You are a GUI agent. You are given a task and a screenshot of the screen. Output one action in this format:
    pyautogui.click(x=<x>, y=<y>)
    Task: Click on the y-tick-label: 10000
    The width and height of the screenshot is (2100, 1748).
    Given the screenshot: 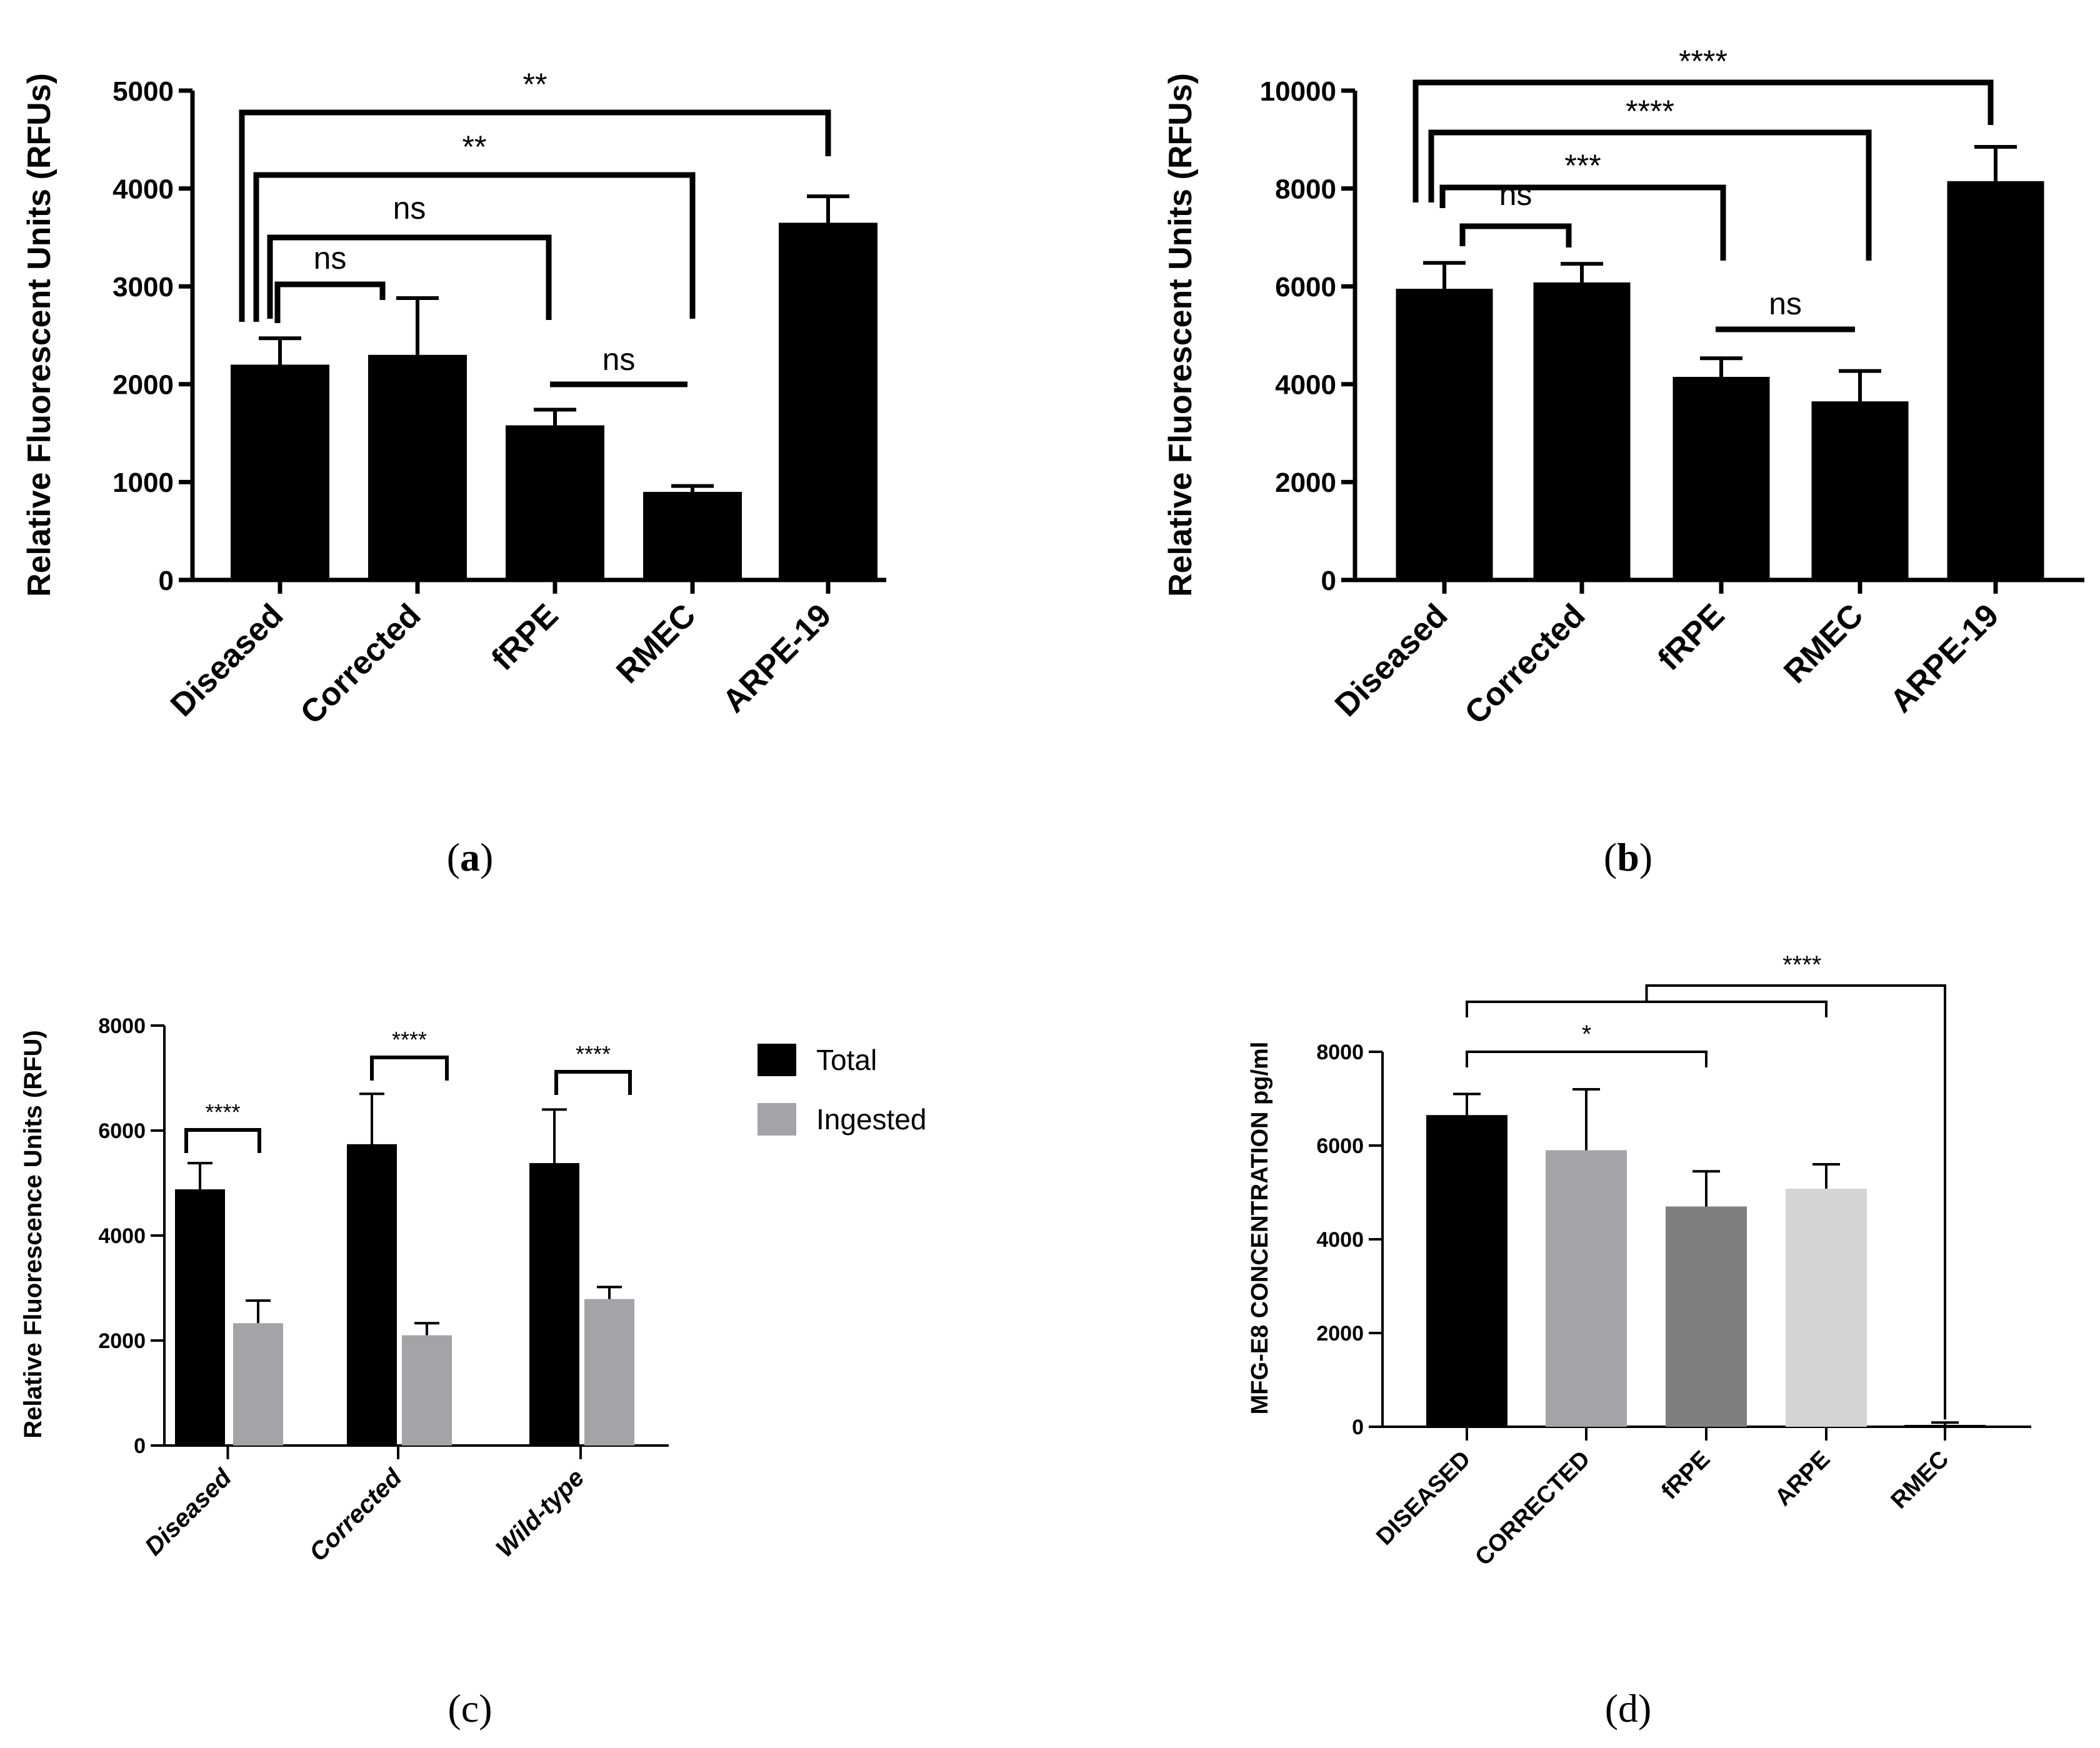 What is the action you would take?
    pyautogui.click(x=1298, y=92)
    